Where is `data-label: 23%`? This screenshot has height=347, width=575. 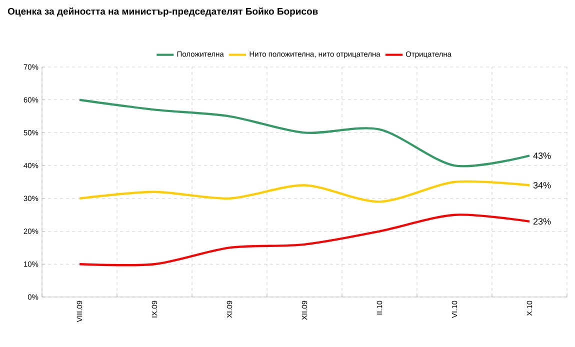
data-label: 23% is located at coordinates (542, 221).